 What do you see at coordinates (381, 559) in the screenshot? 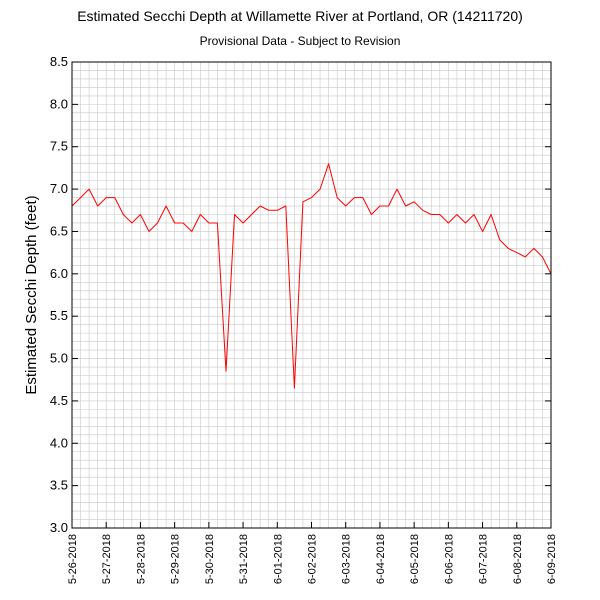
I see `x-tick-label: 6-04-2018` at bounding box center [381, 559].